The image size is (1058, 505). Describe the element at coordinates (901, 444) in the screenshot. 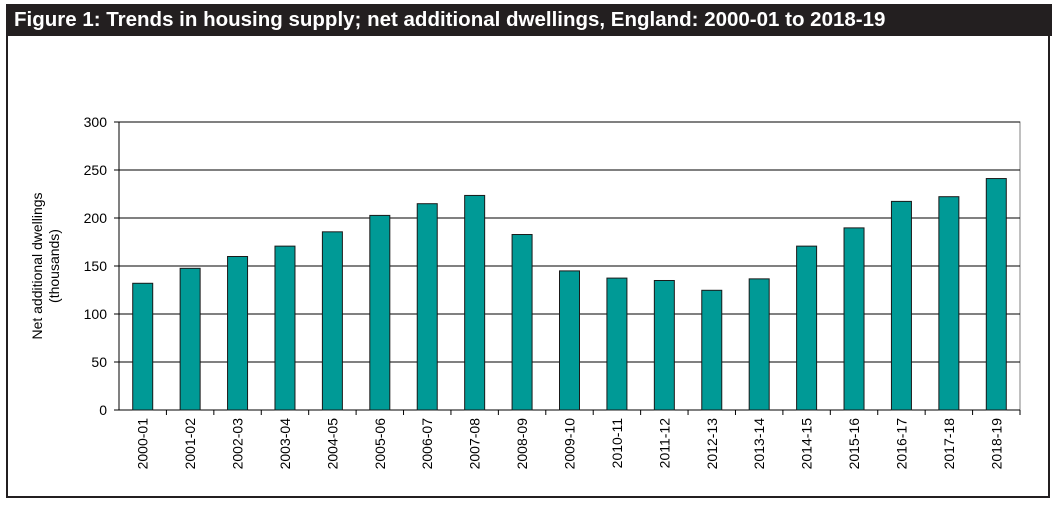

I see `x-tick-label: 2016-17` at that location.